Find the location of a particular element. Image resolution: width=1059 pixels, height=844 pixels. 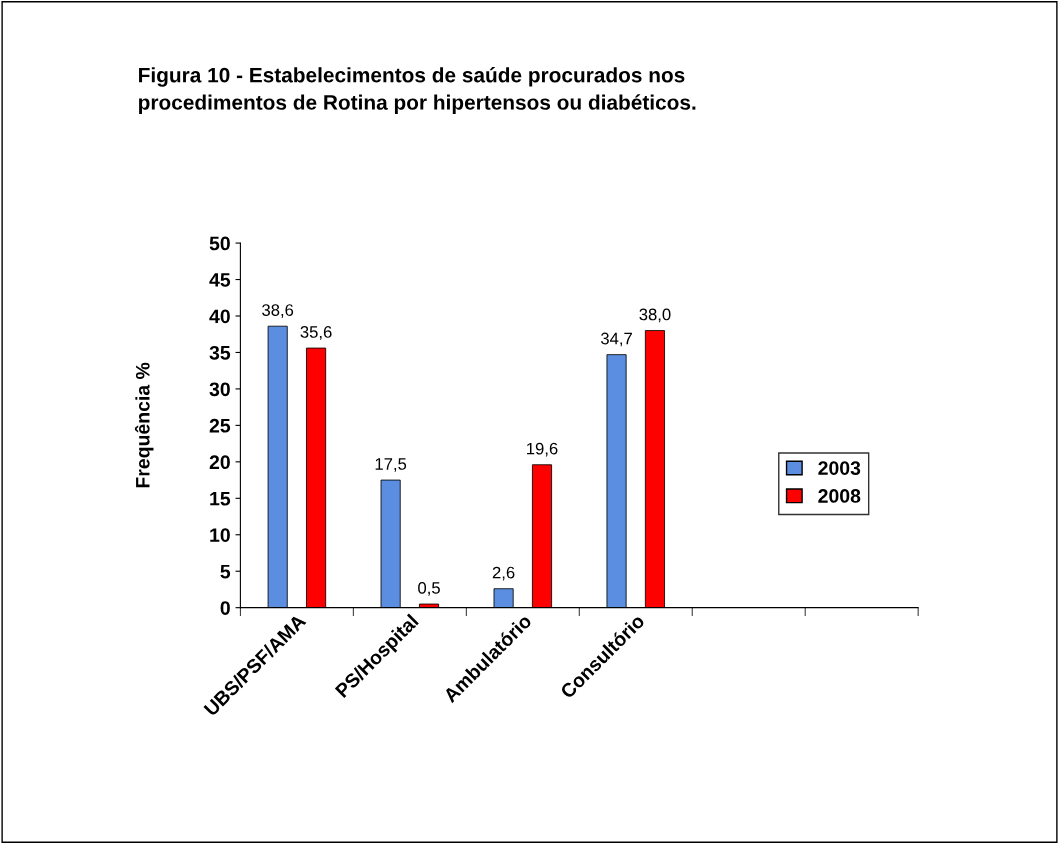

data-label: 19,6 is located at coordinates (542, 449).